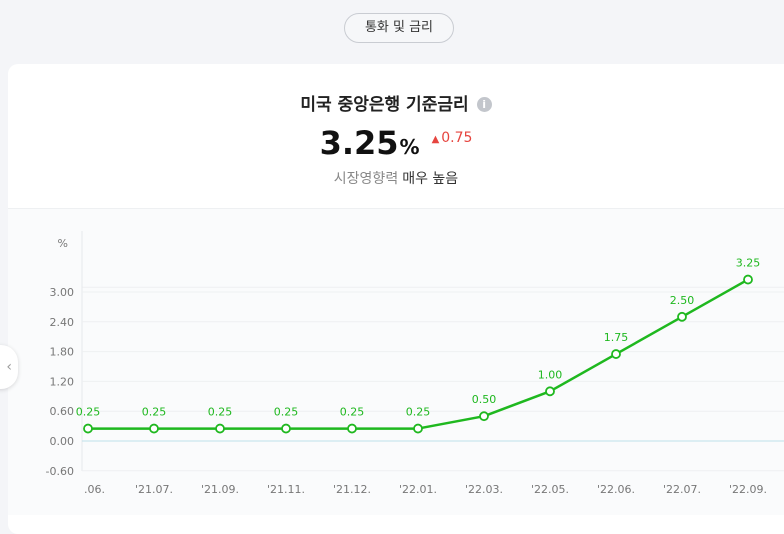 Image resolution: width=784 pixels, height=534 pixels. I want to click on data-label: 2.50, so click(682, 300).